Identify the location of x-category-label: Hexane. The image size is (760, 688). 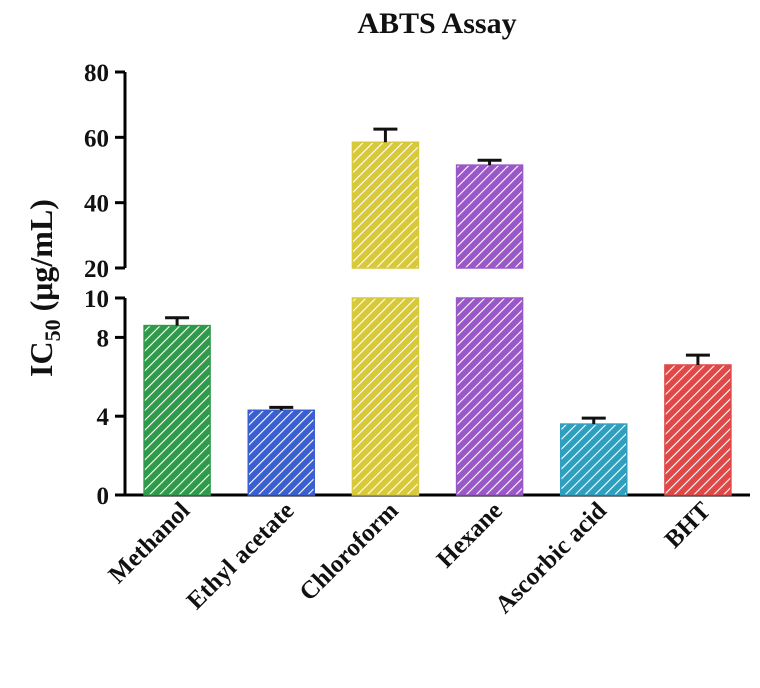
(470, 535).